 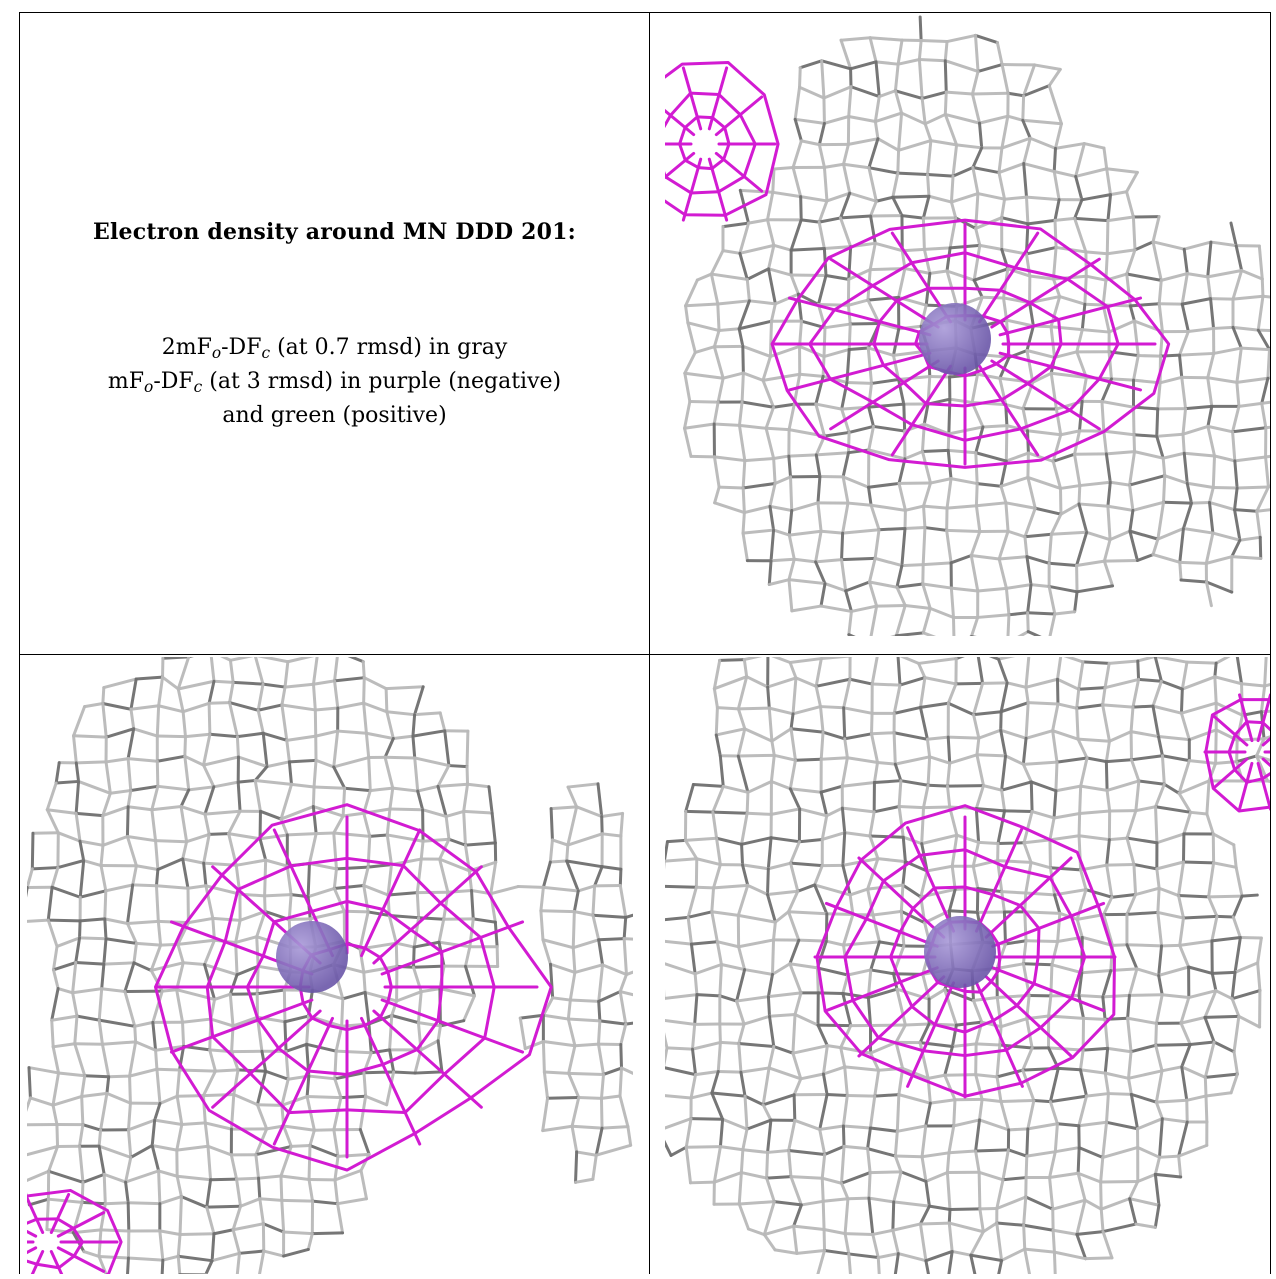 I want to click on legend-line2-prefix: mF, so click(x=126, y=381).